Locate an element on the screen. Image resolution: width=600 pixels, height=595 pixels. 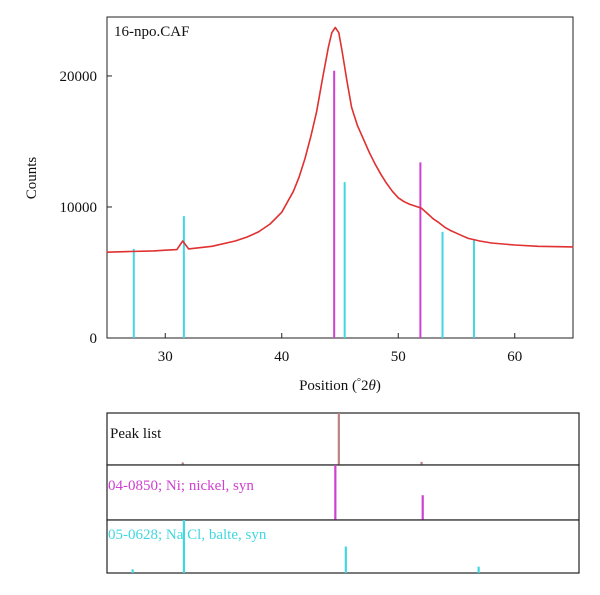
ni-reference-panel-frame is located at coordinates (343, 492).